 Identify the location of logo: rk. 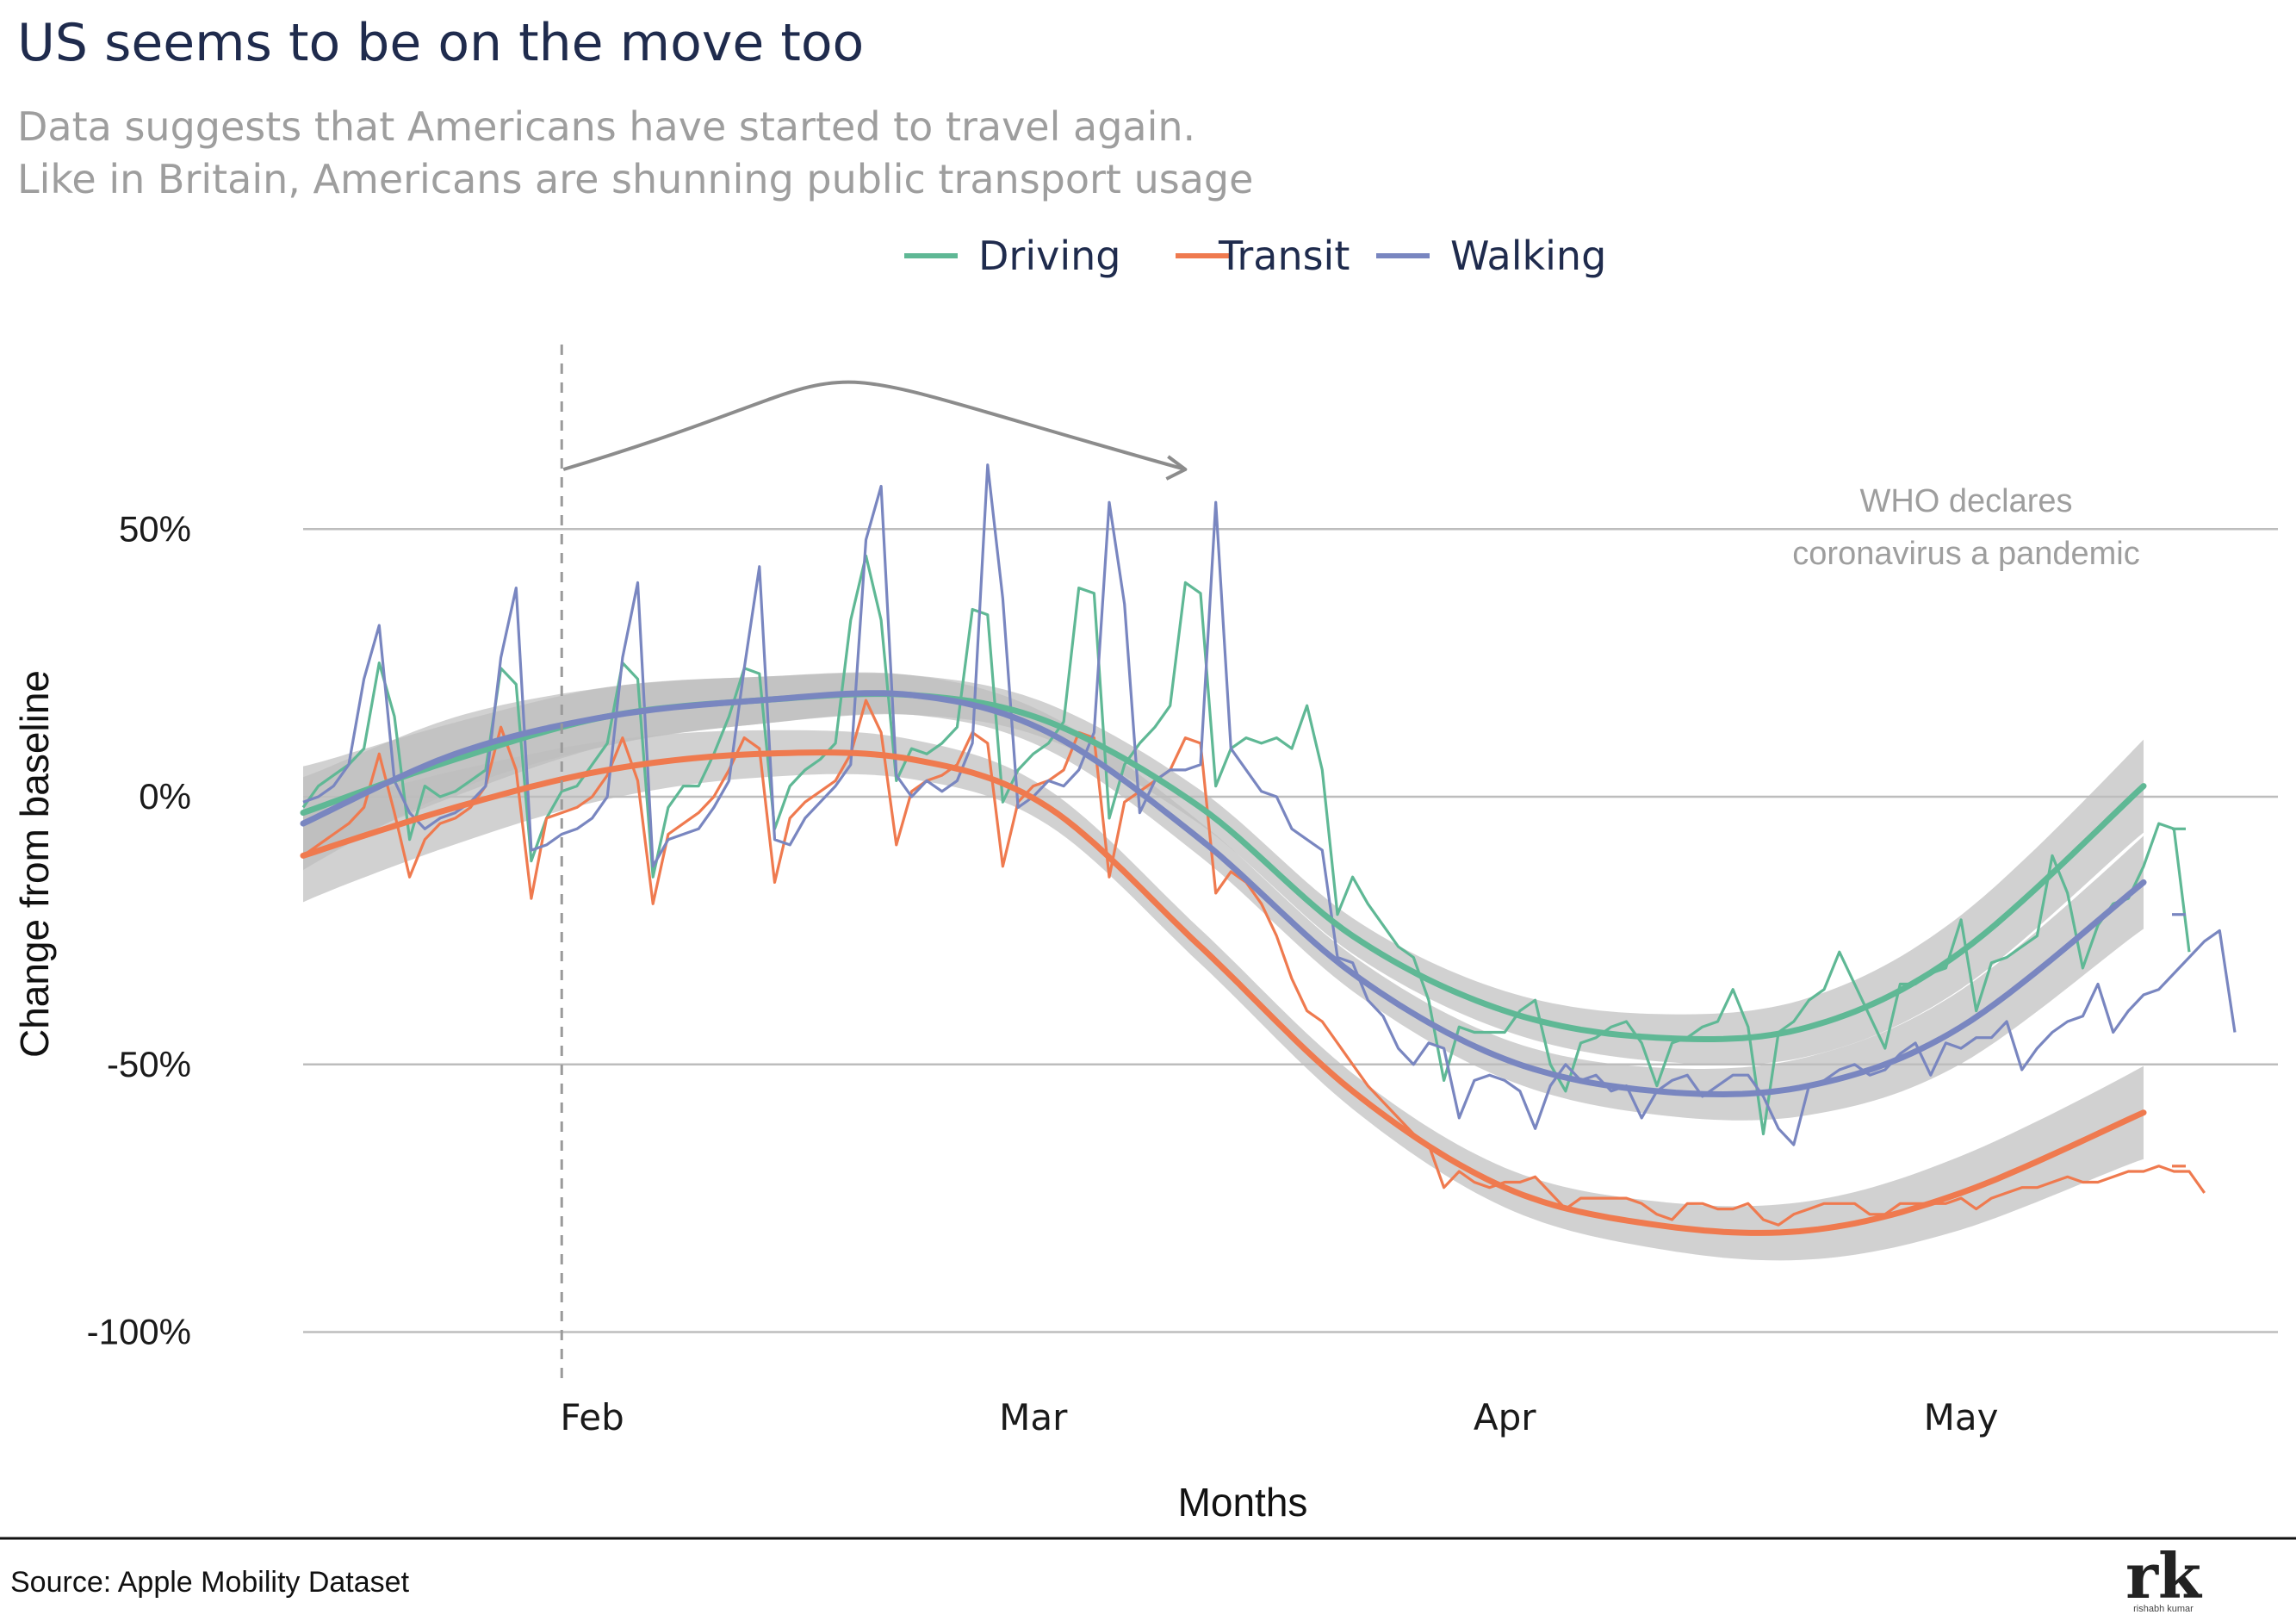
(2164, 1575).